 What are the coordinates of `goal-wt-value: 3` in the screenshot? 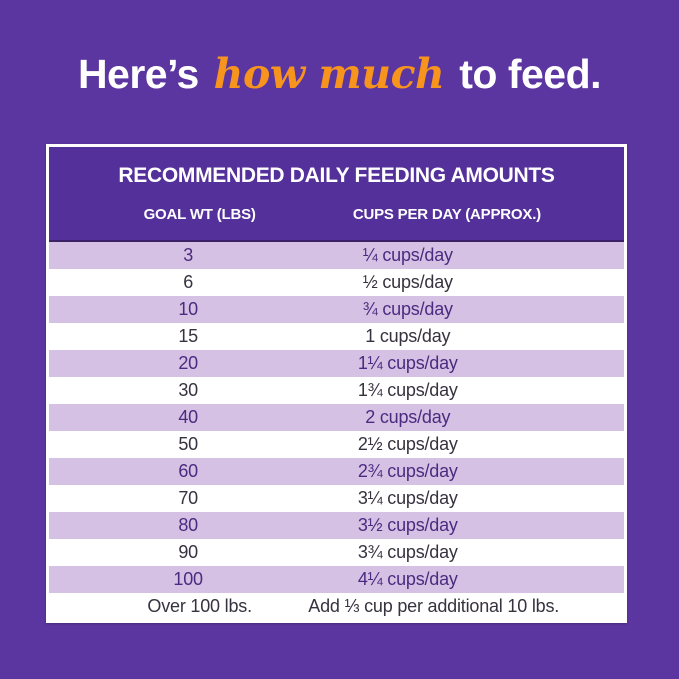 It's located at (188, 255).